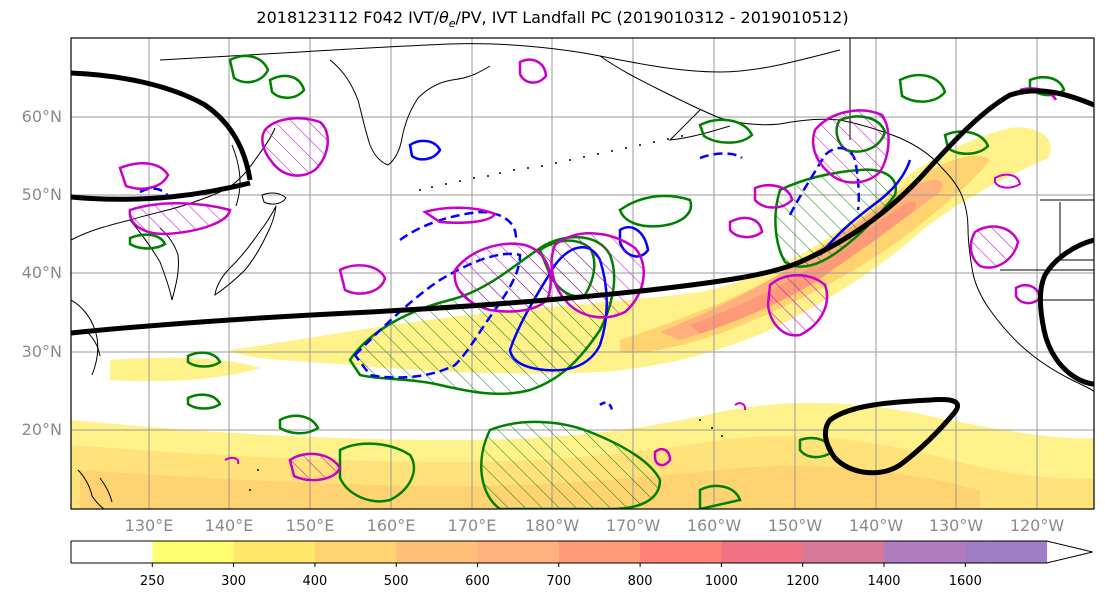  I want to click on colorbar-tick-label: 1600, so click(965, 581).